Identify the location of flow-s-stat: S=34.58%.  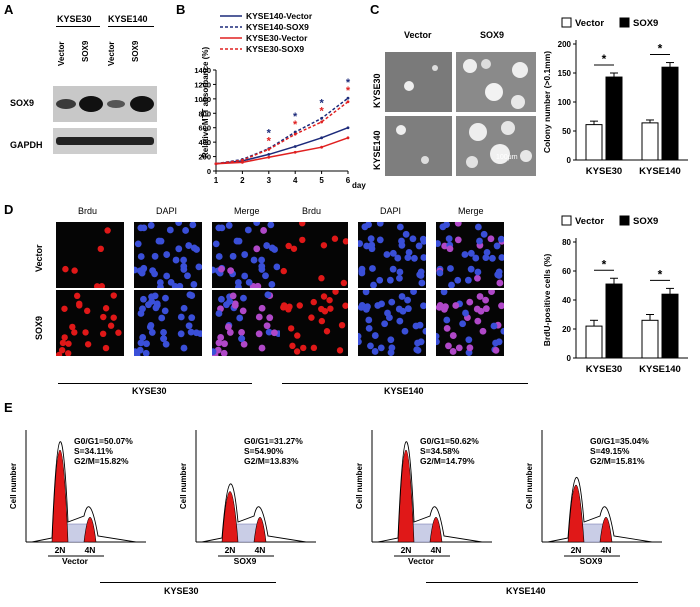
(440, 451).